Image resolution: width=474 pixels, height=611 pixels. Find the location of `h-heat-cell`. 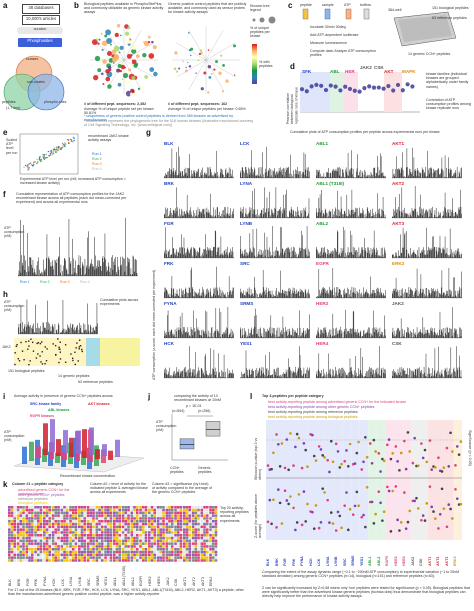

h-heat-cell is located at coordinates (18, 359).